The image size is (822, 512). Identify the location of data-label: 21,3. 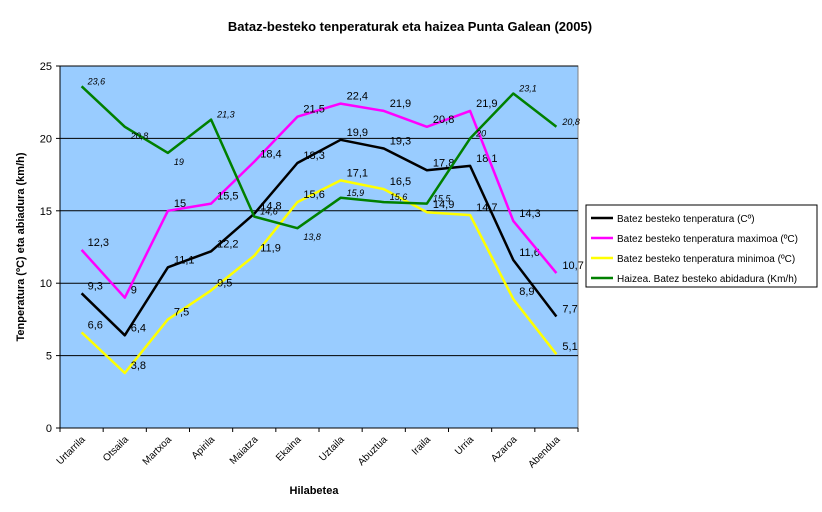
(225, 115).